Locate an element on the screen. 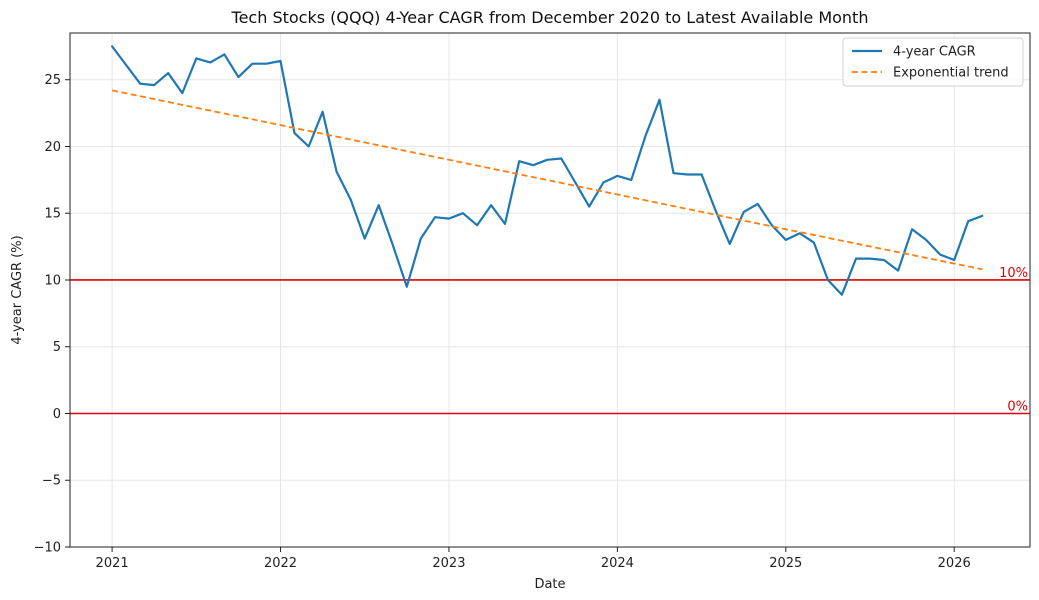 This screenshot has height=600, width=1039. x-axis: 2021 2022 2023 2024 2025 2026 is located at coordinates (533, 559).